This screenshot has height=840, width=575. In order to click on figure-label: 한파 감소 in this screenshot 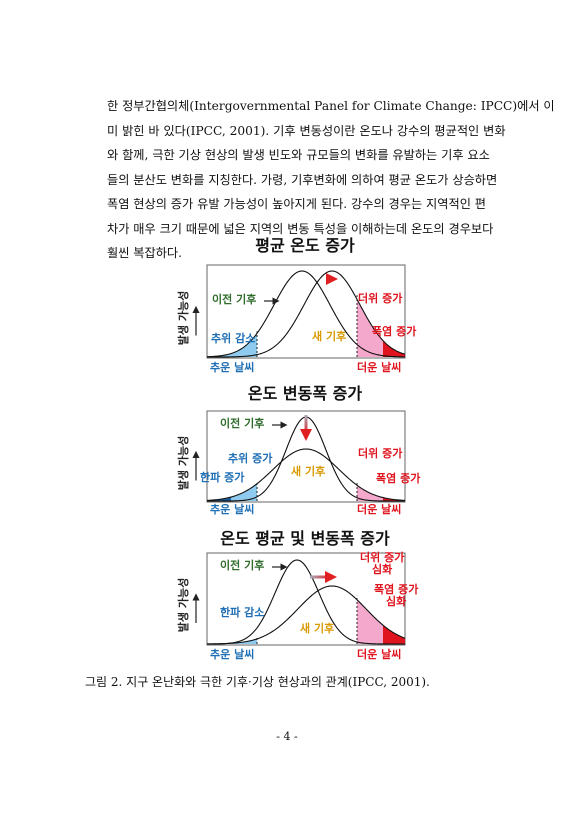, I will do `click(242, 612)`.